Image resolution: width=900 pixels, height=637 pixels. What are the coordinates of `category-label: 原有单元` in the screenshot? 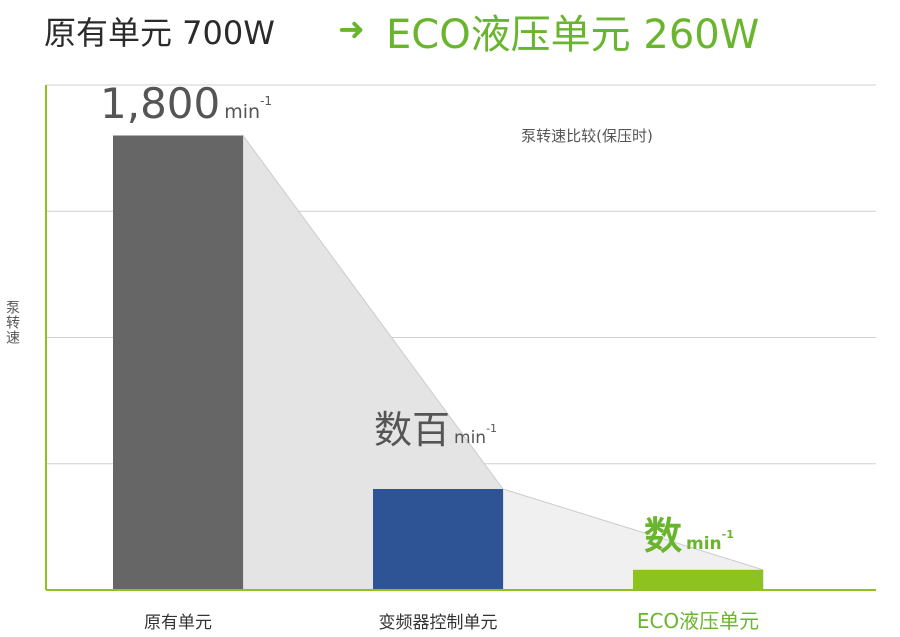 It's located at (178, 623).